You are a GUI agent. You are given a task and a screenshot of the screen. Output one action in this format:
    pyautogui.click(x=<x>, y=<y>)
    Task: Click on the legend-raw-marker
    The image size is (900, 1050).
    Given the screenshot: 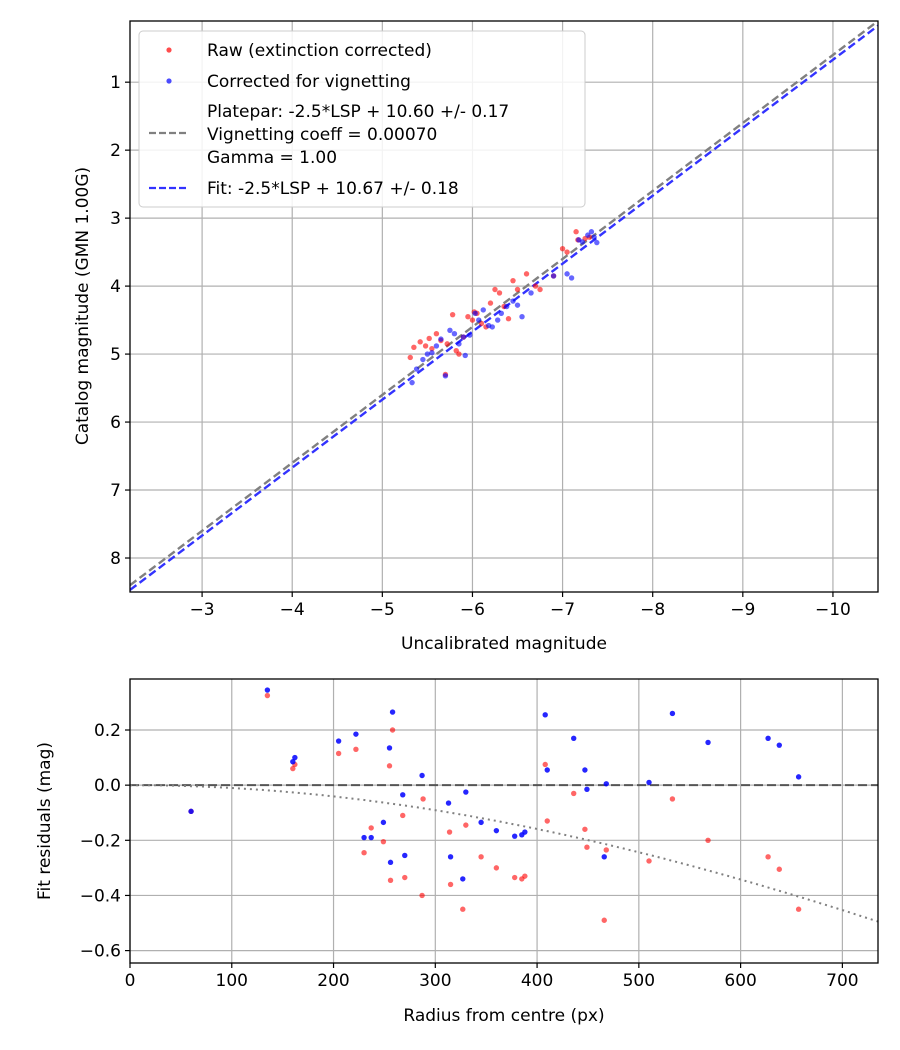 What is the action you would take?
    pyautogui.click(x=169, y=50)
    